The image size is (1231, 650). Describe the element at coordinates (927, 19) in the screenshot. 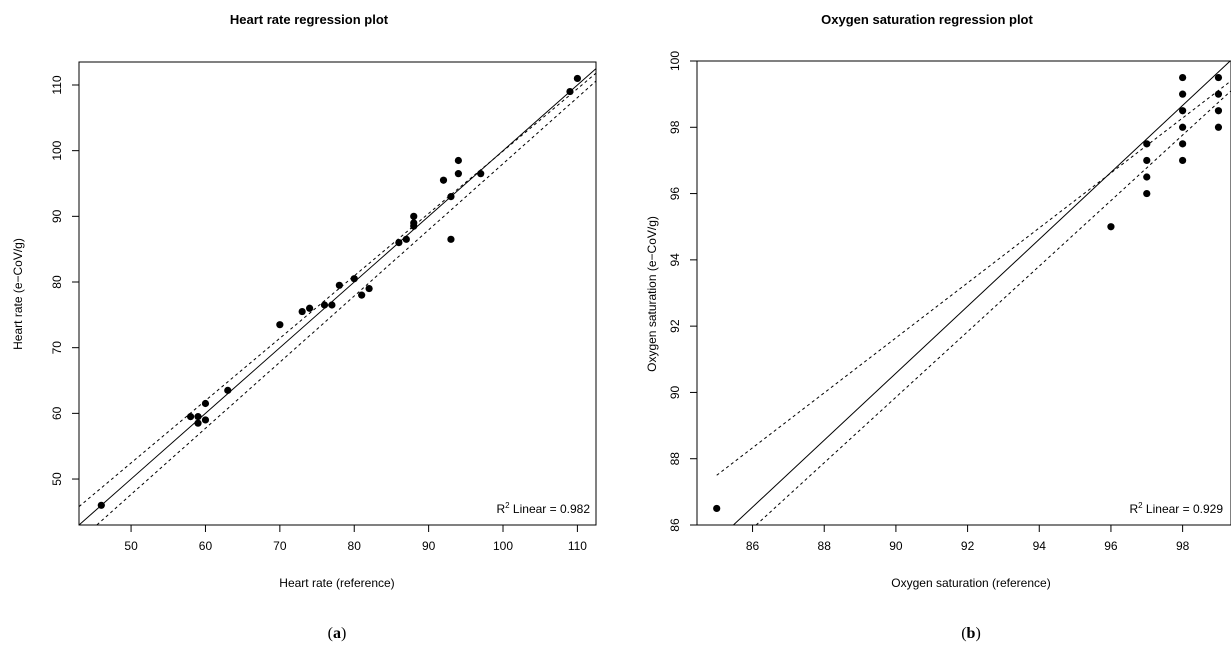

I see `chart-title: Oxygen saturation regression plot` at that location.